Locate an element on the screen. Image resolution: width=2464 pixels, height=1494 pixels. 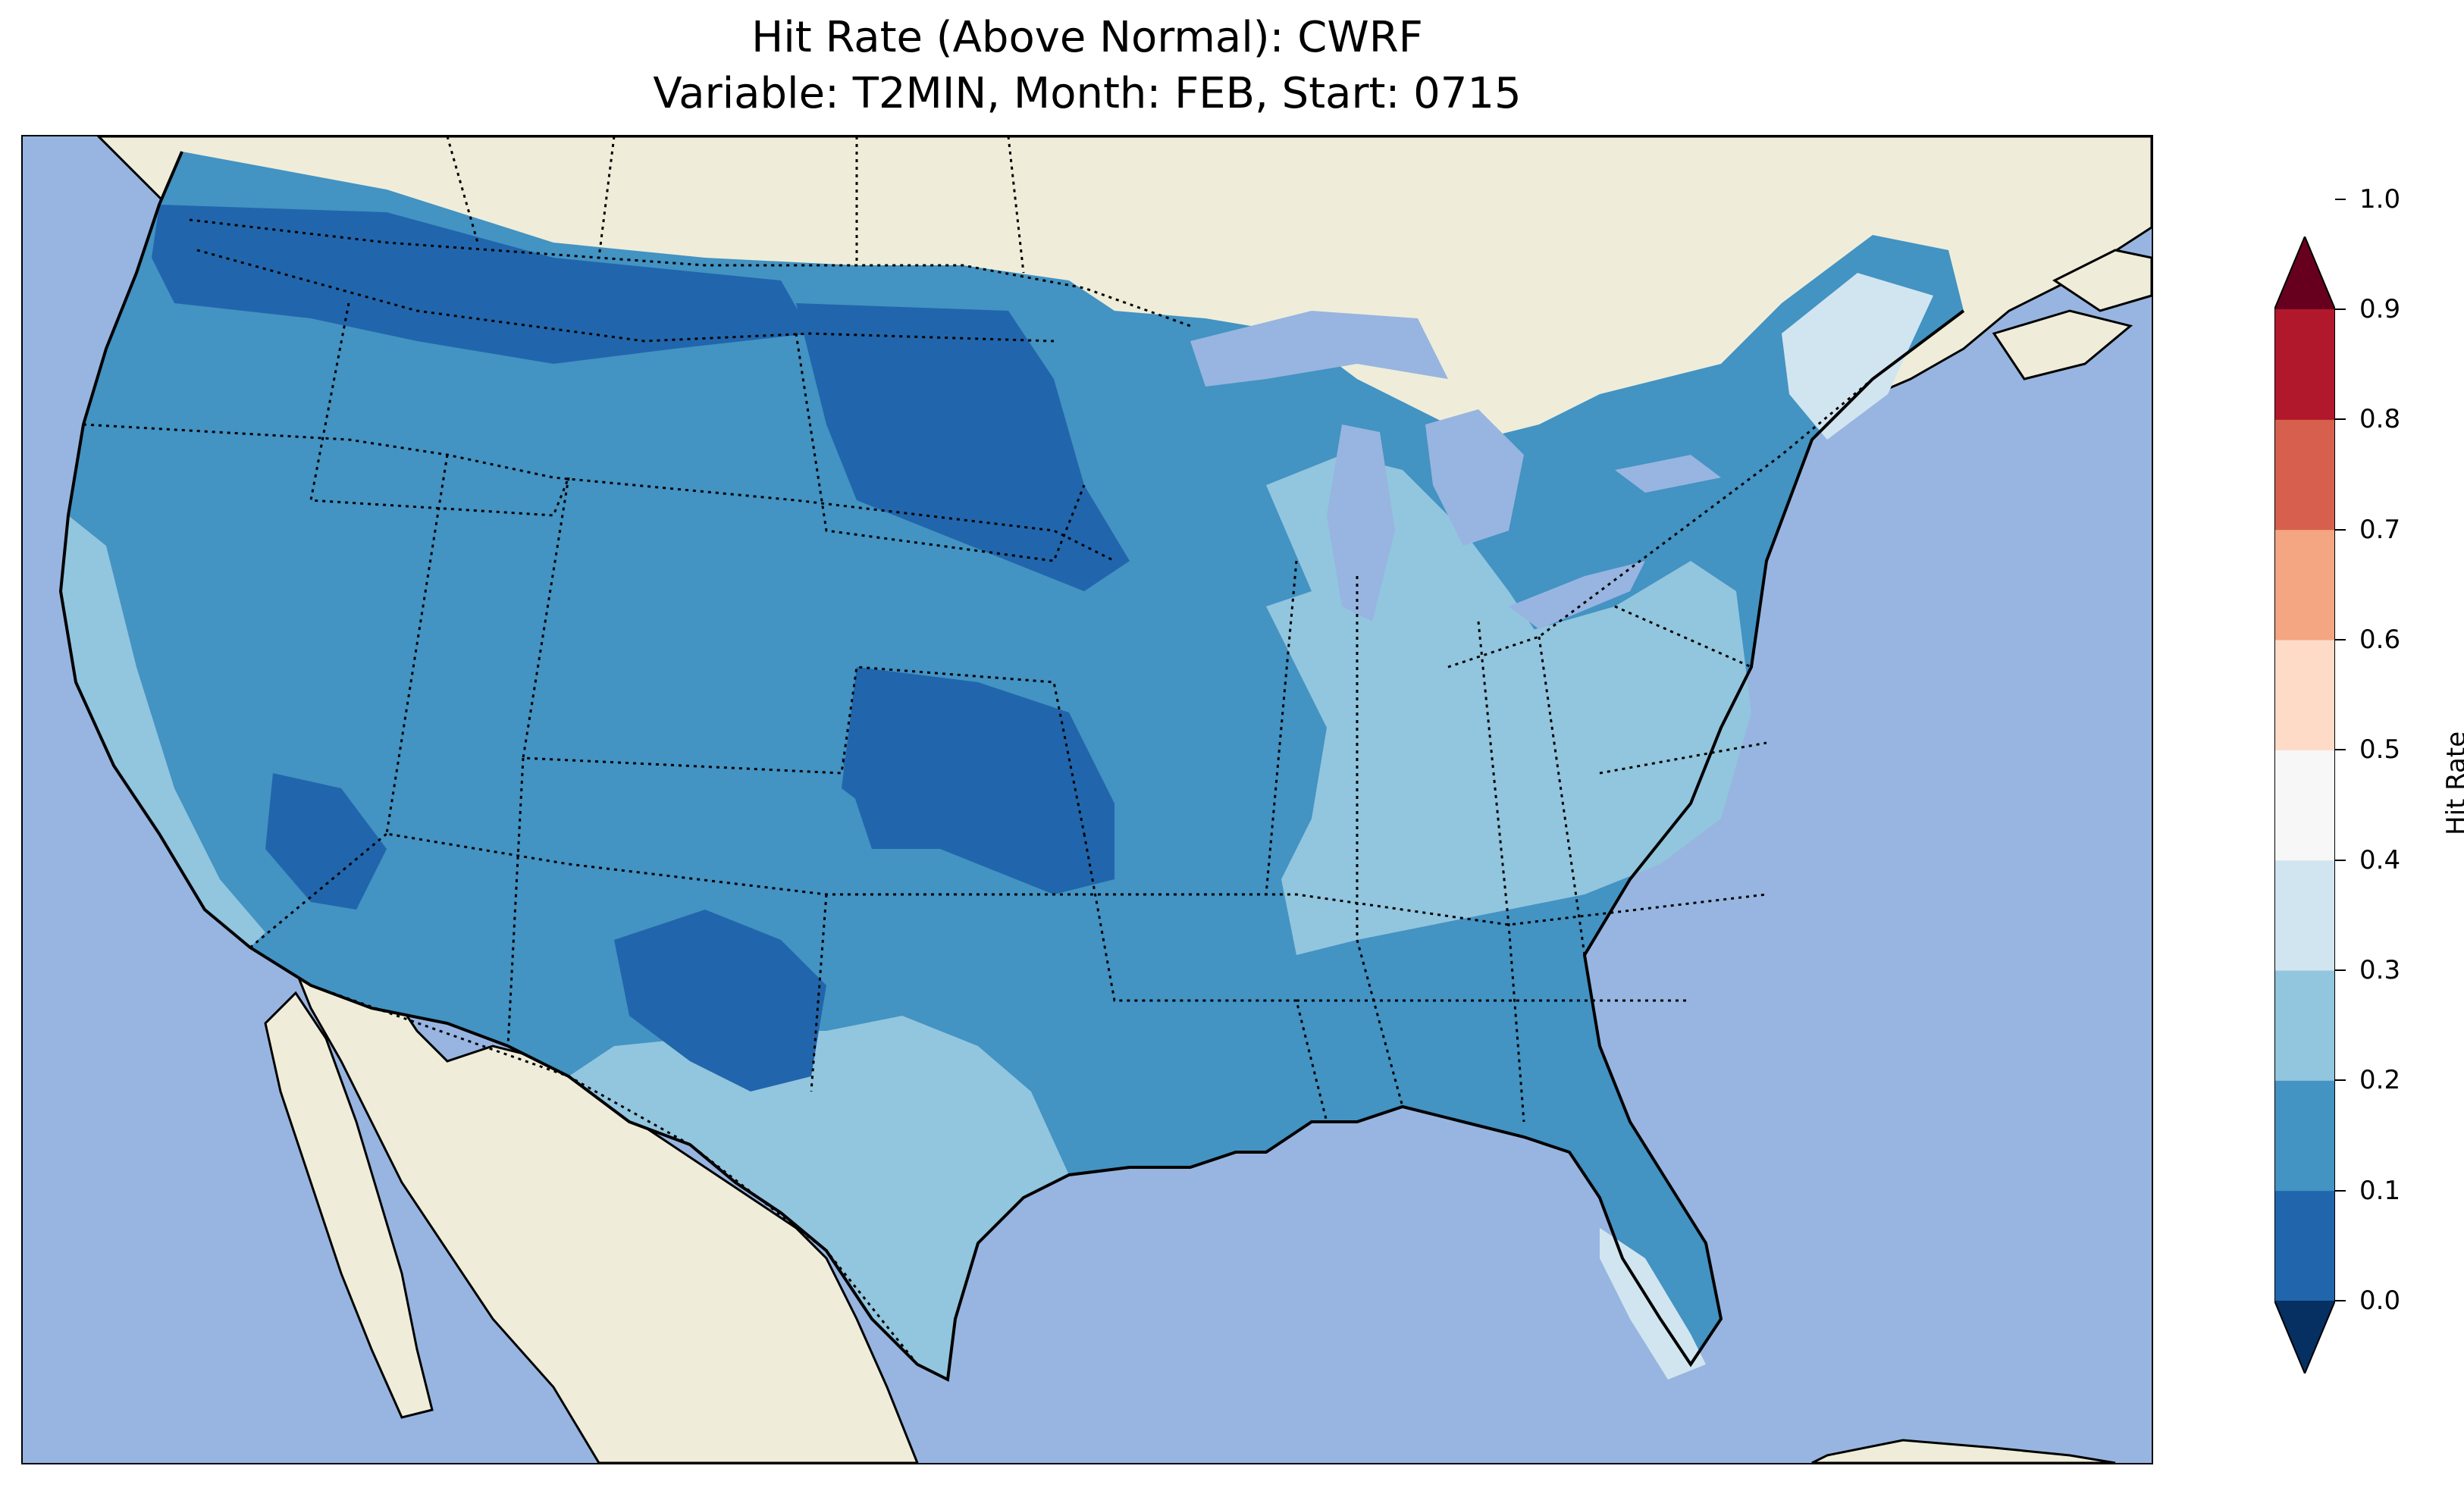
mexico-landmass is located at coordinates (598, 1197).